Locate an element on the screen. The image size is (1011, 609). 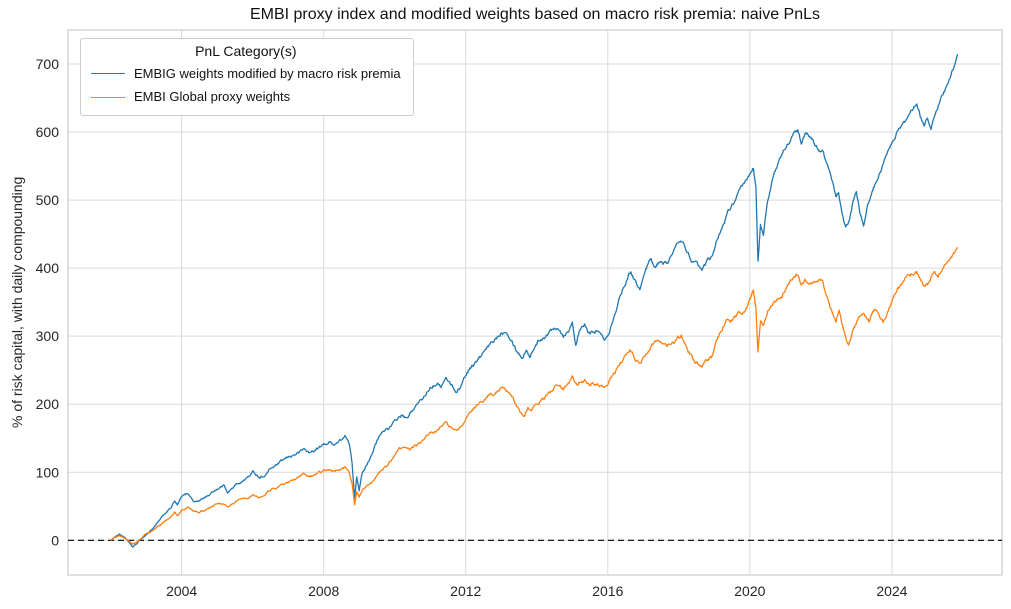
y-tick-label: 700 is located at coordinates (48, 64).